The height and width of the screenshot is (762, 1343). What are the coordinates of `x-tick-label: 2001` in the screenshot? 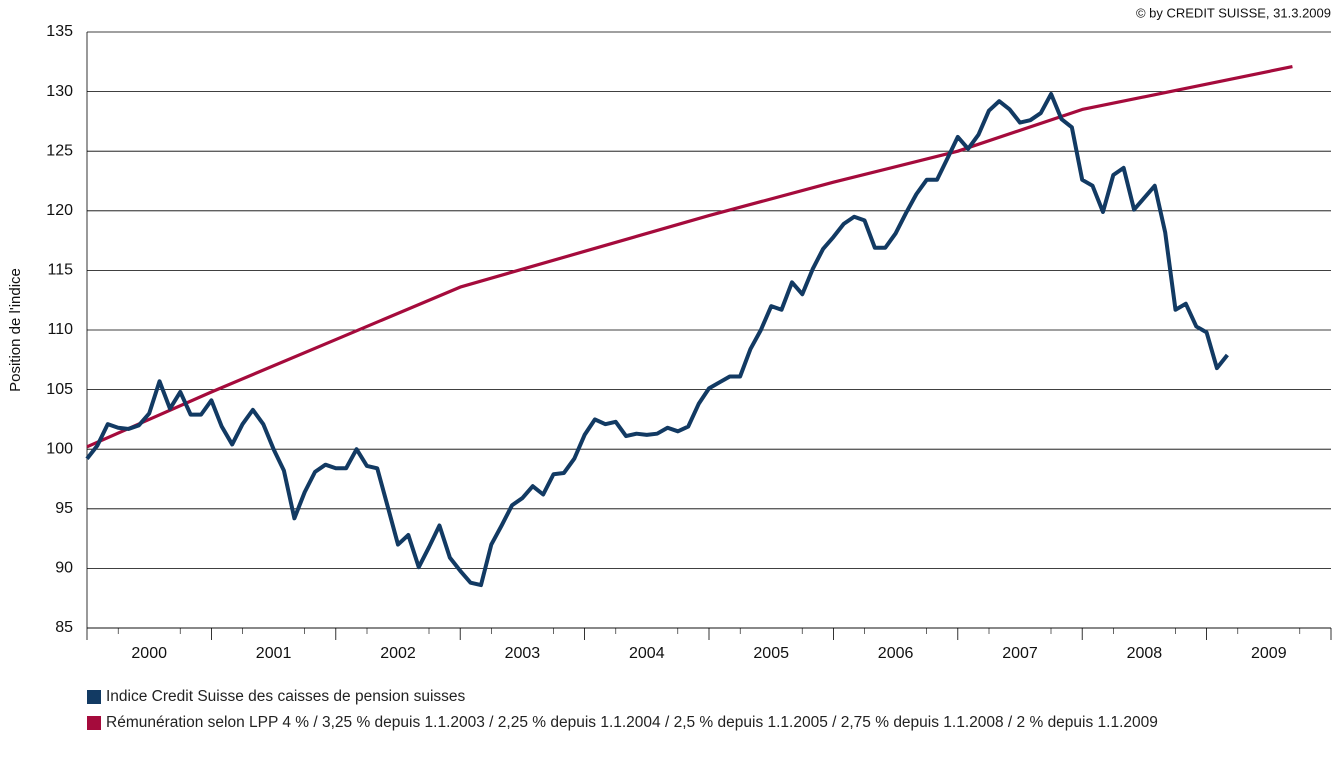 It's located at (274, 653).